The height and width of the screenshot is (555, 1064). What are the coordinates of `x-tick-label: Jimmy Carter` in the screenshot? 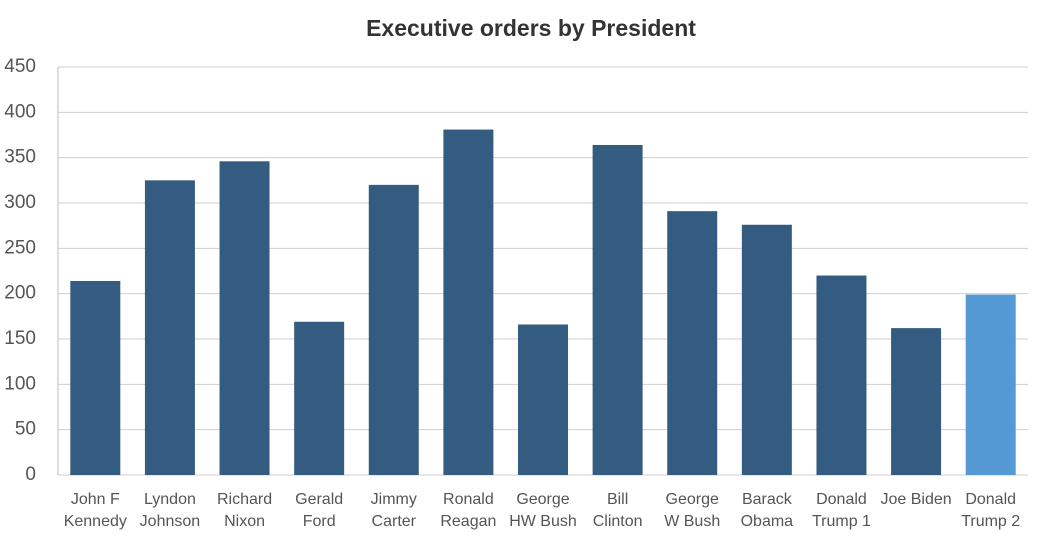 It's located at (393, 510).